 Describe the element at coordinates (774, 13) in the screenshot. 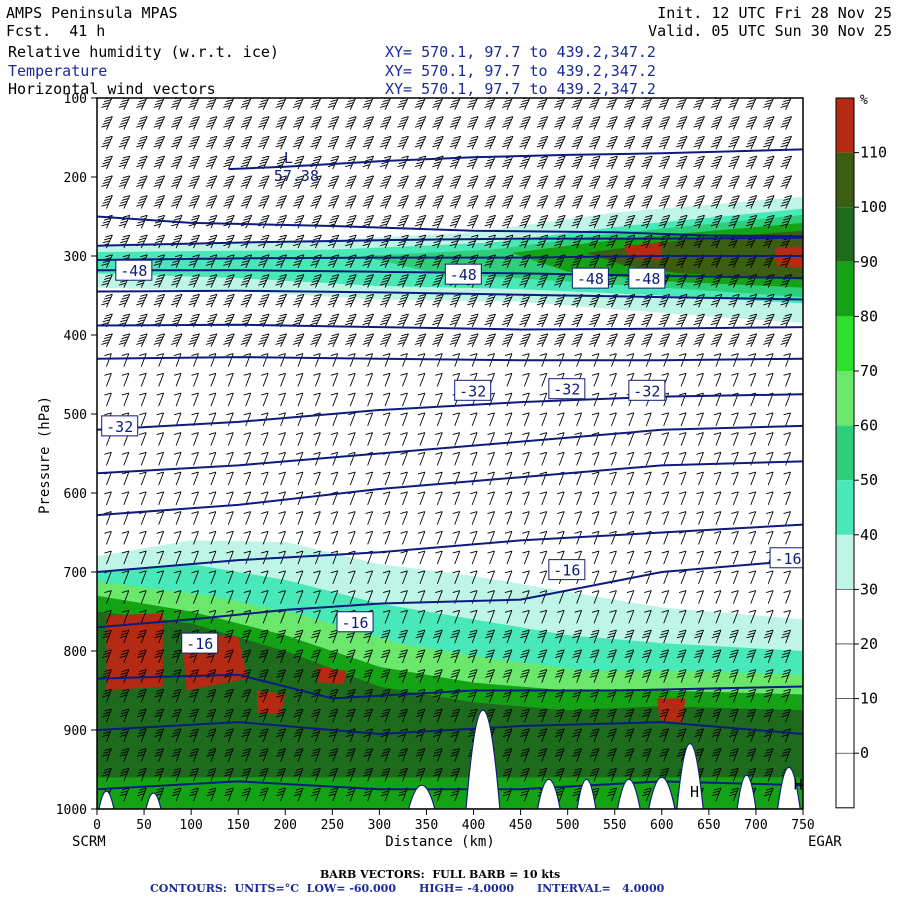

I see `init-time: Init. 12 UTC Fri 28 Nov 25` at that location.